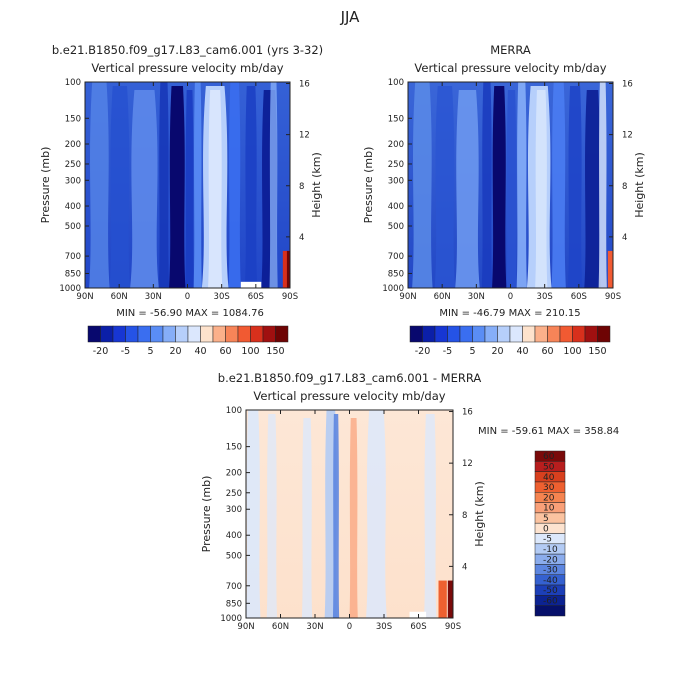 The image size is (700, 700). Describe the element at coordinates (190, 313) in the screenshot. I see `min-max-stats: MIN = -56.90 MAX = 1084.76` at that location.